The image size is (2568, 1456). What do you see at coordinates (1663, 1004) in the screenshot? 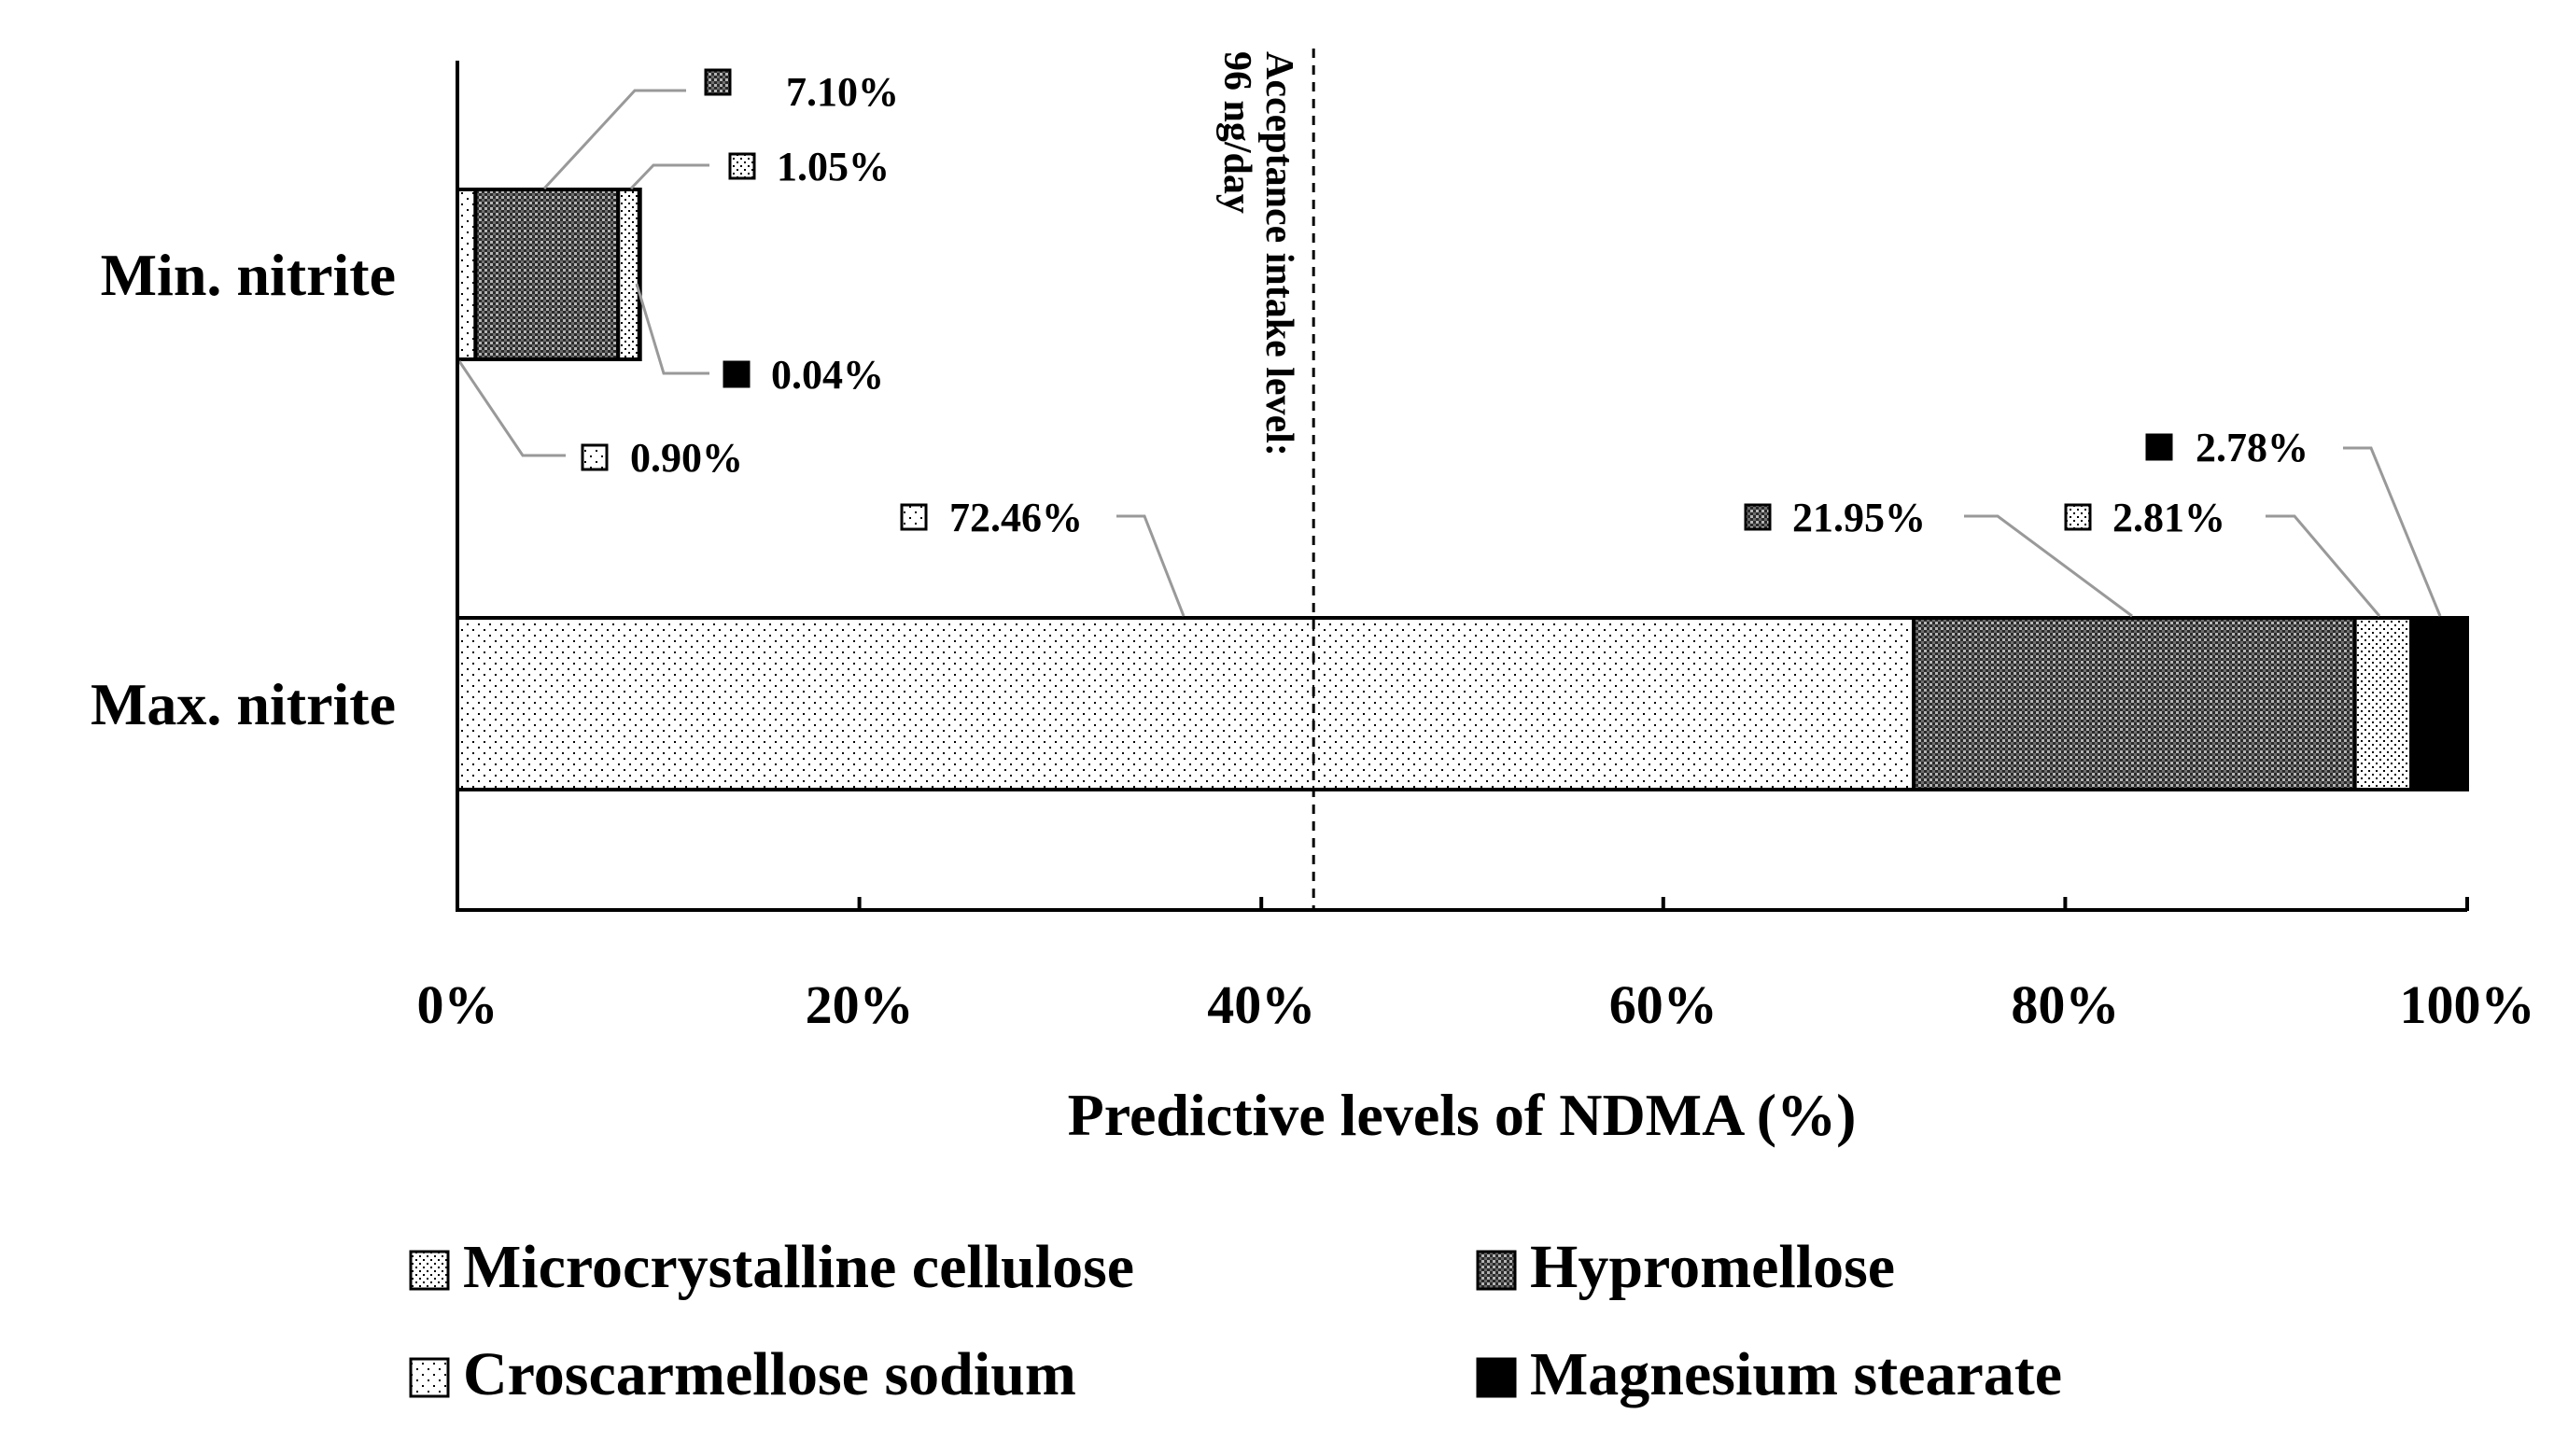
I see `x-tick-label: 60%` at bounding box center [1663, 1004].